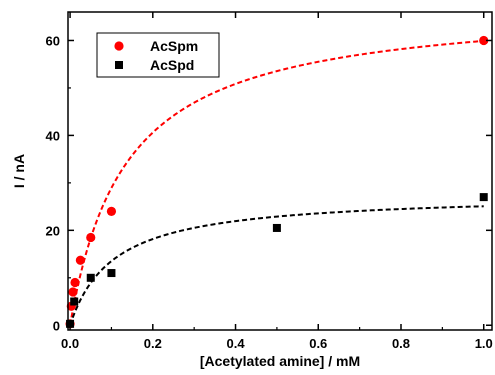 The height and width of the screenshot is (375, 495). What do you see at coordinates (19, 171) in the screenshot?
I see `y-axis-title: I / nA` at bounding box center [19, 171].